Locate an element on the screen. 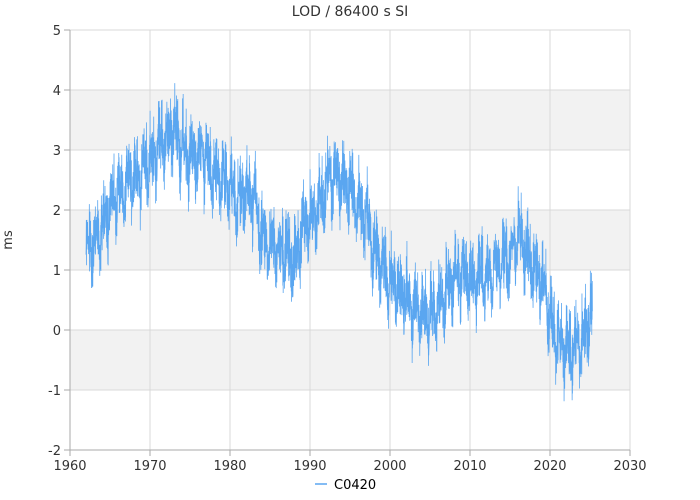 The width and height of the screenshot is (700, 500). y-tick-label: -2 is located at coordinates (54, 451).